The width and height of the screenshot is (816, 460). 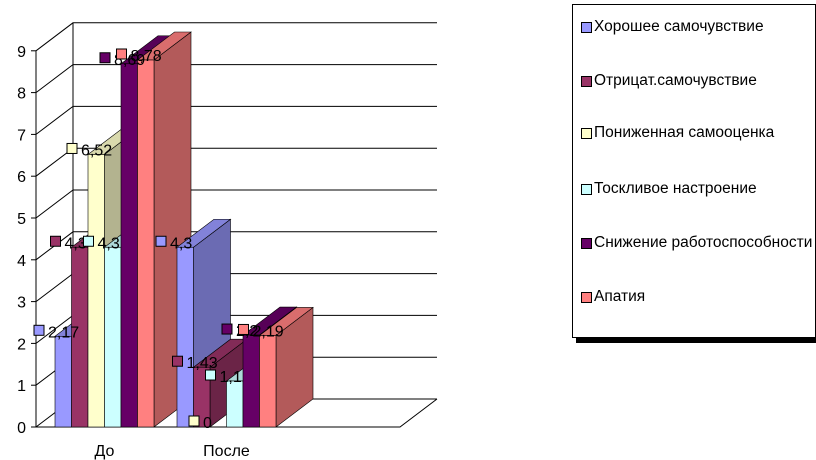 I want to click on legend-item-low-self-esteem: Пониженная самооценка, so click(x=698, y=132).